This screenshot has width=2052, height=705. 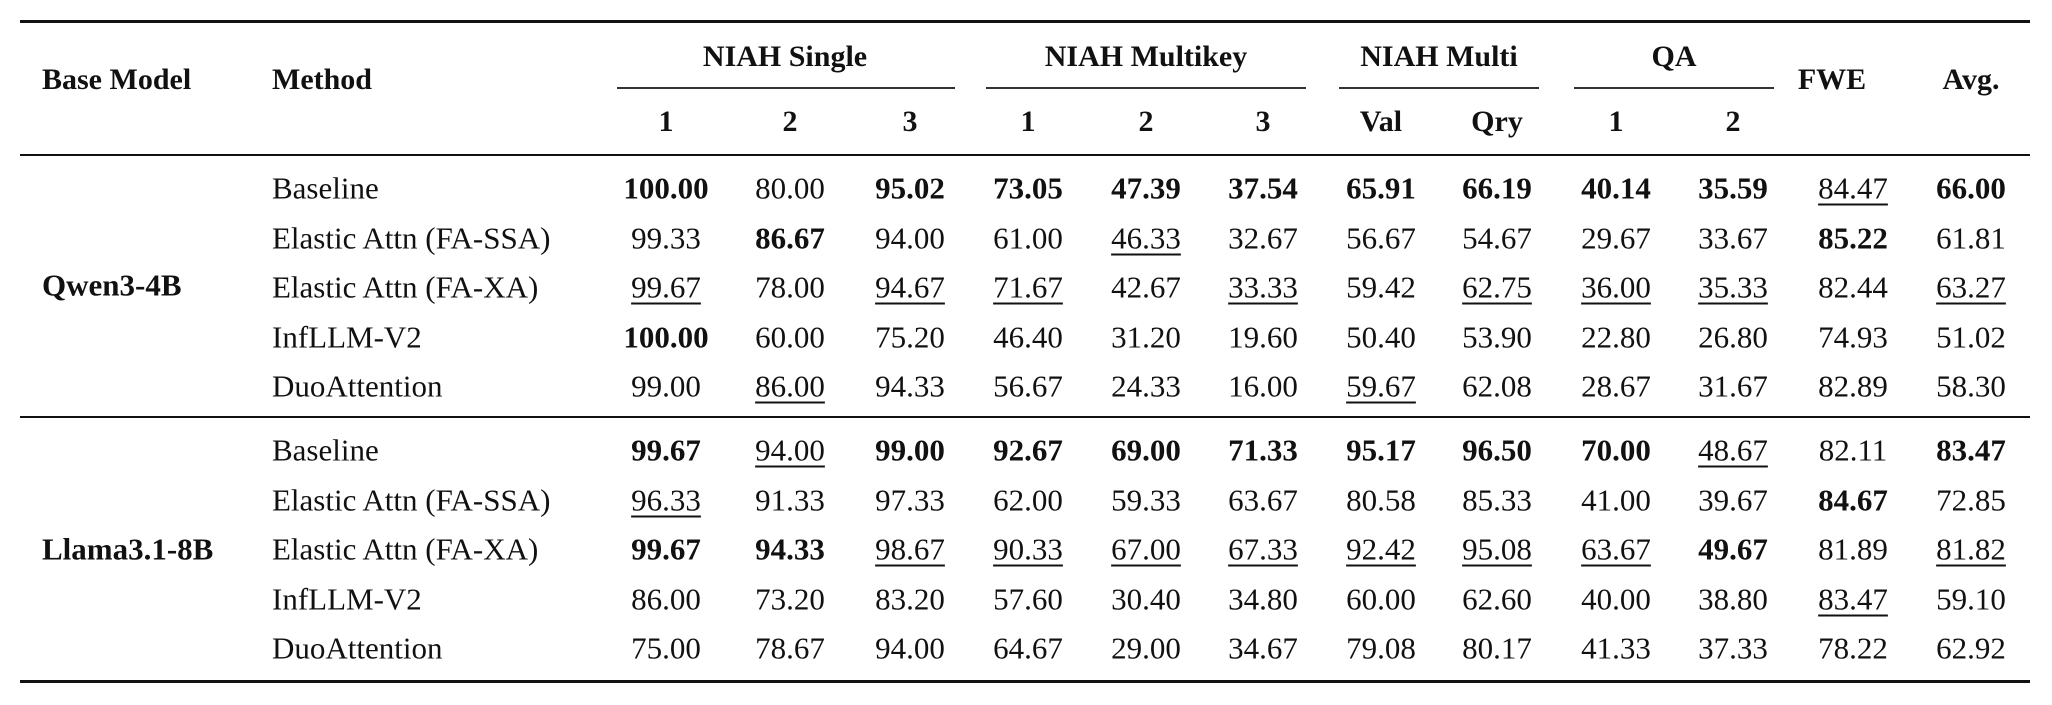 What do you see at coordinates (1497, 598) in the screenshot?
I see `table-cell: 62.60` at bounding box center [1497, 598].